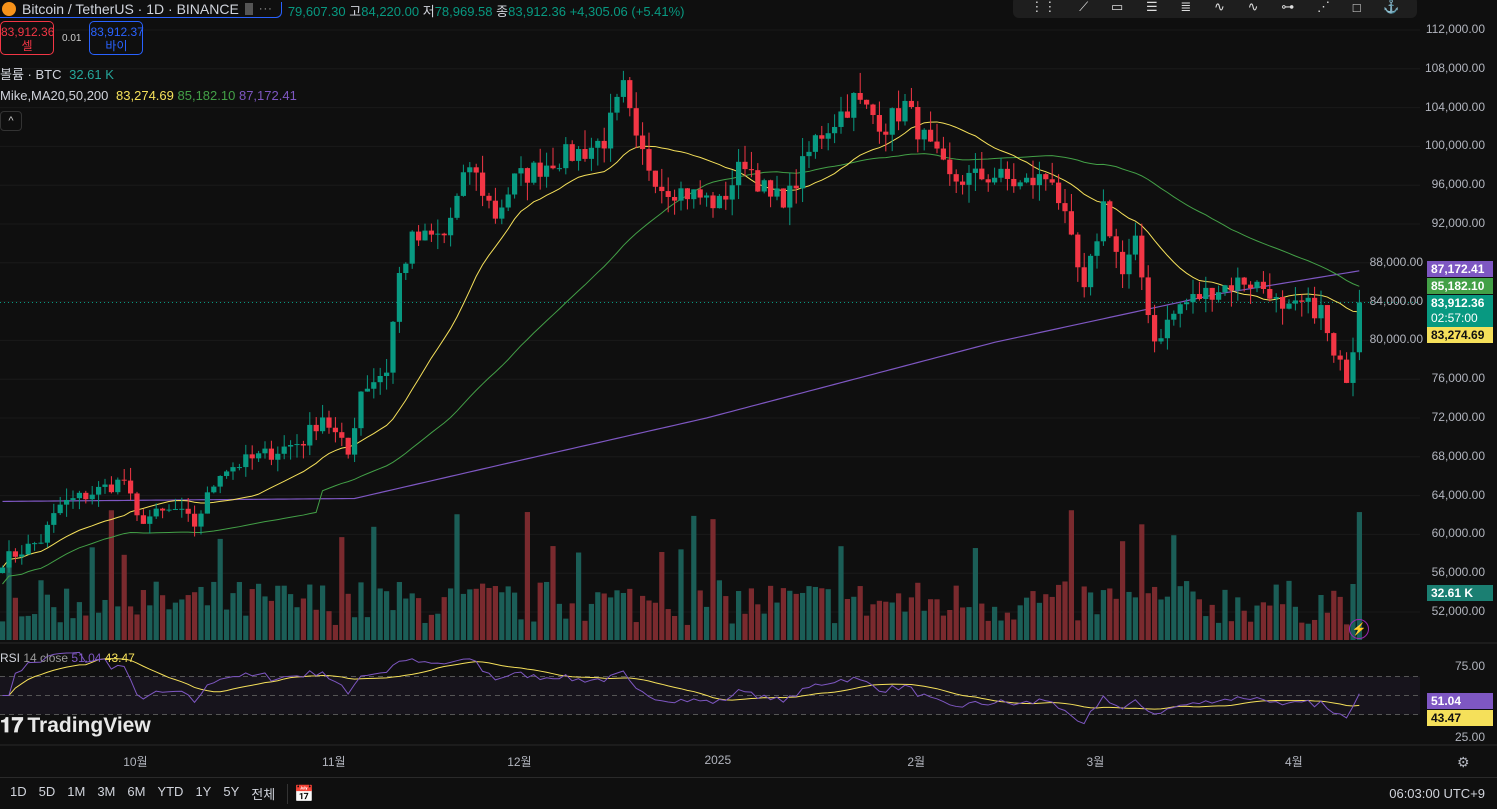 The height and width of the screenshot is (809, 1497). What do you see at coordinates (265, 8) in the screenshot?
I see `more-icon: ···` at bounding box center [265, 8].